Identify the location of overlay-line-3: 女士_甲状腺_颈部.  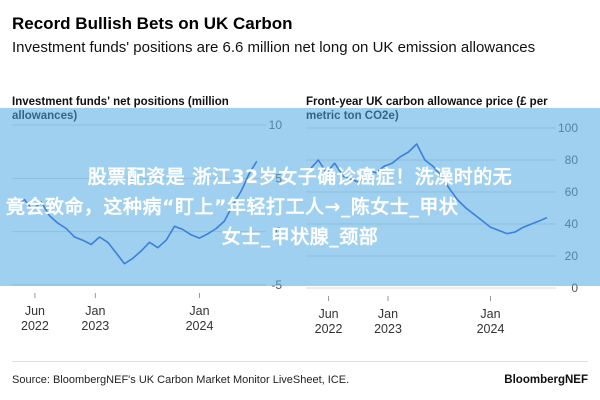
(300, 237).